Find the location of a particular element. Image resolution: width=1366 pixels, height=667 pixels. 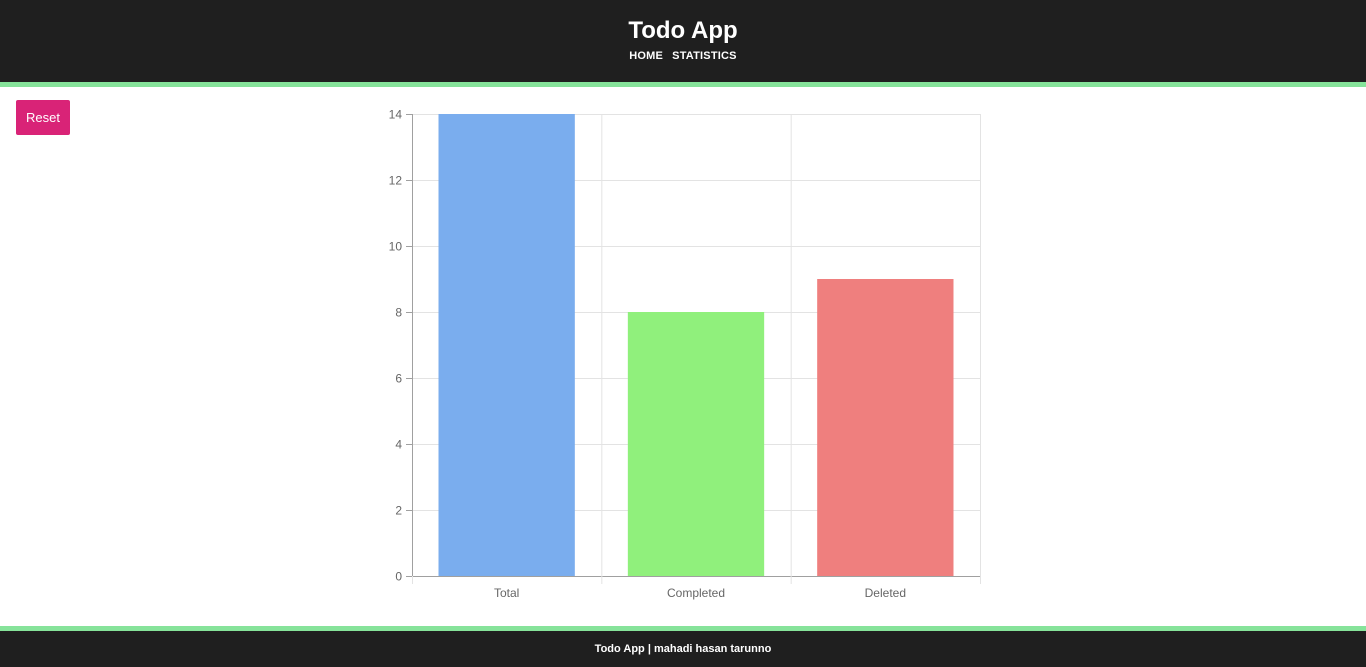

bar-deleted is located at coordinates (885, 427).